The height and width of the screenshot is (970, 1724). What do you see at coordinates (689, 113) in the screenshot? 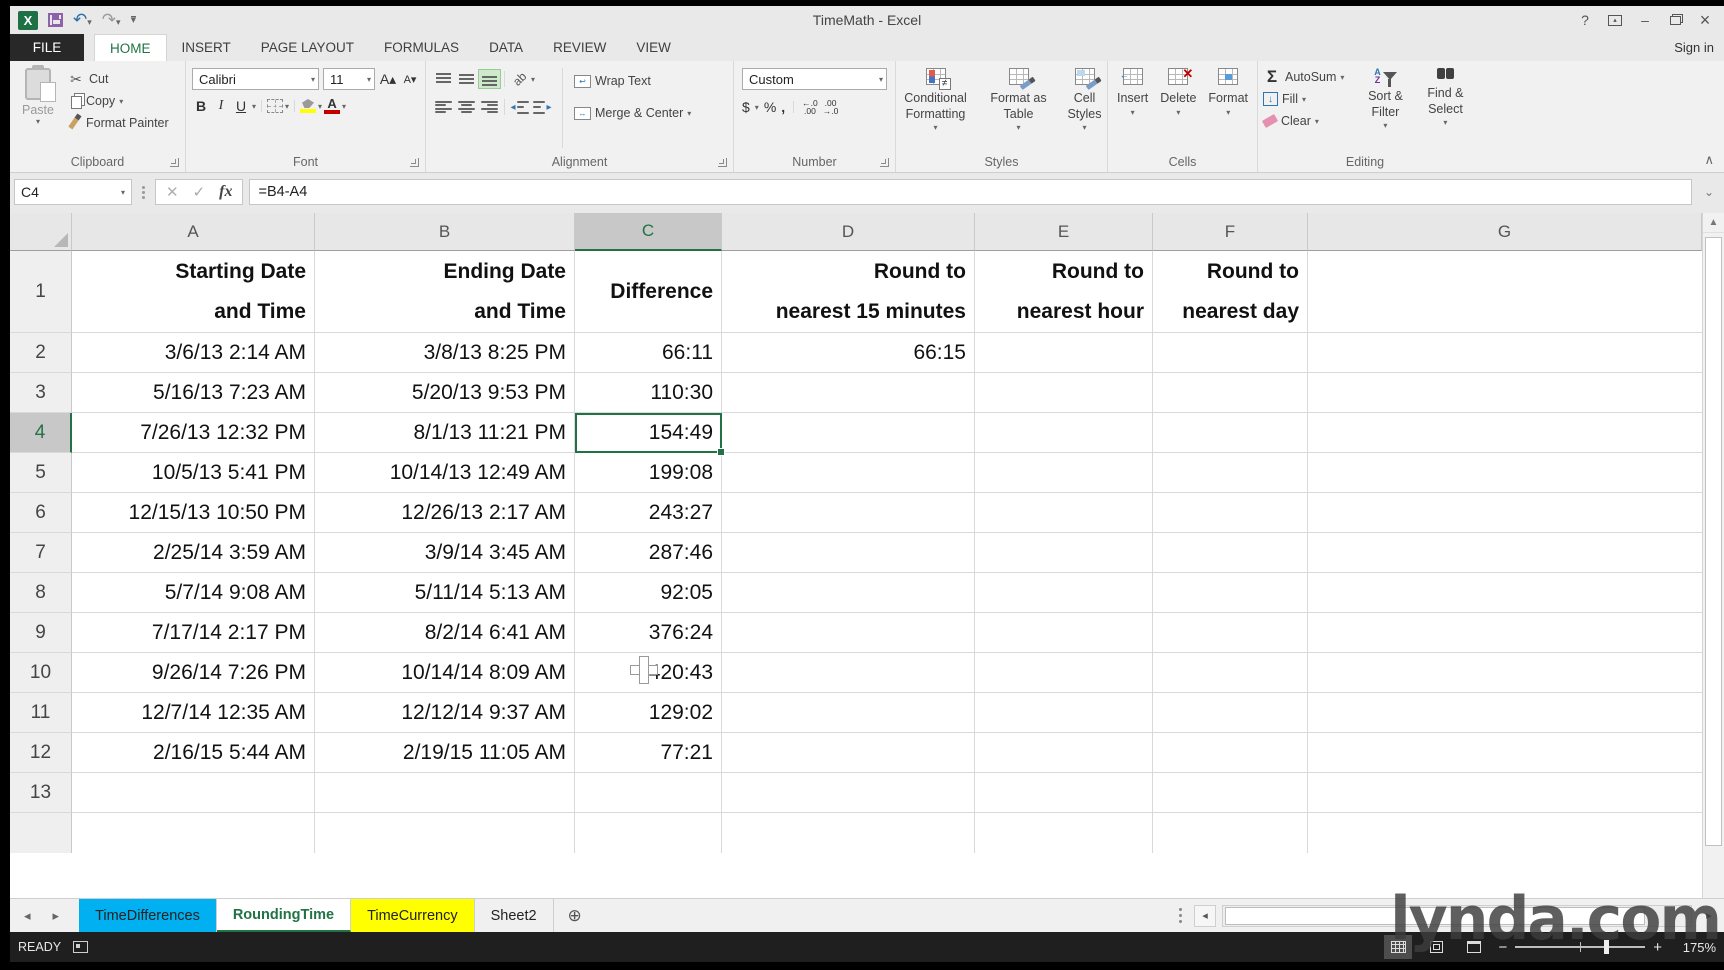
I see `merge-center-dropdown-icon: ▾` at bounding box center [689, 113].